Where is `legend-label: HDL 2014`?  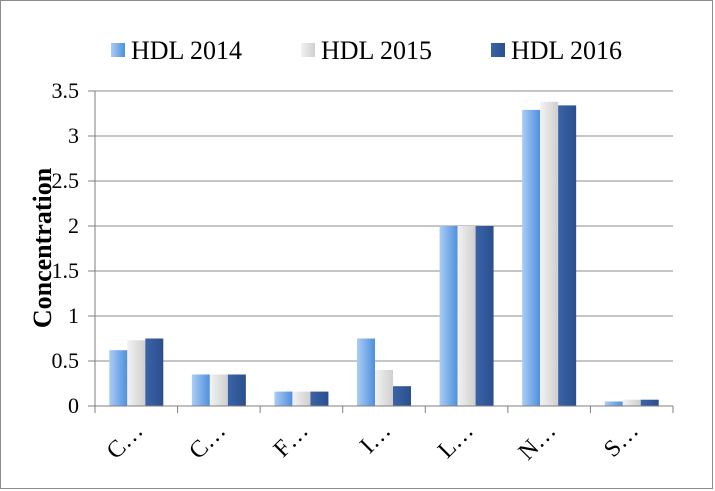 legend-label: HDL 2014 is located at coordinates (186, 50).